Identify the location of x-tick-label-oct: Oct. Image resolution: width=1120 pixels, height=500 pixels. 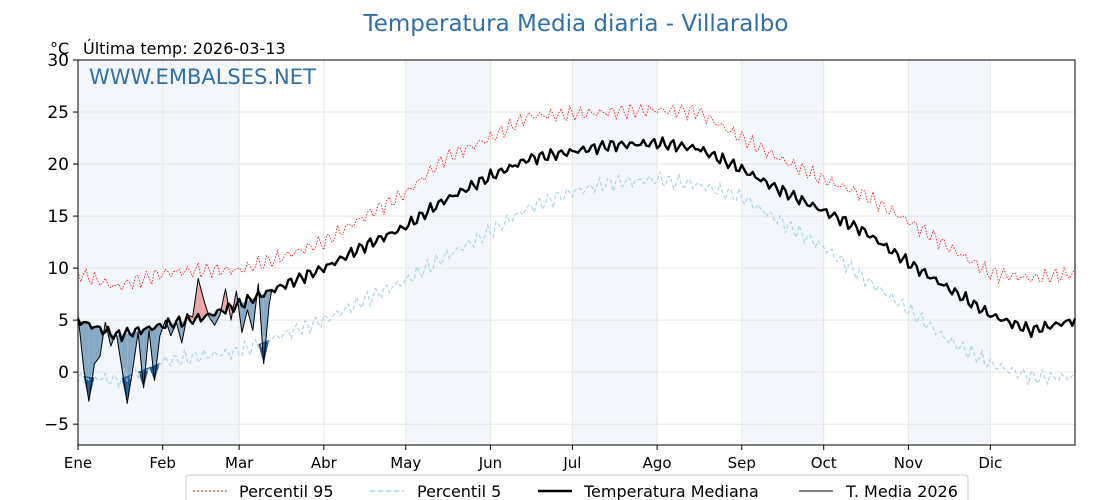
(824, 463).